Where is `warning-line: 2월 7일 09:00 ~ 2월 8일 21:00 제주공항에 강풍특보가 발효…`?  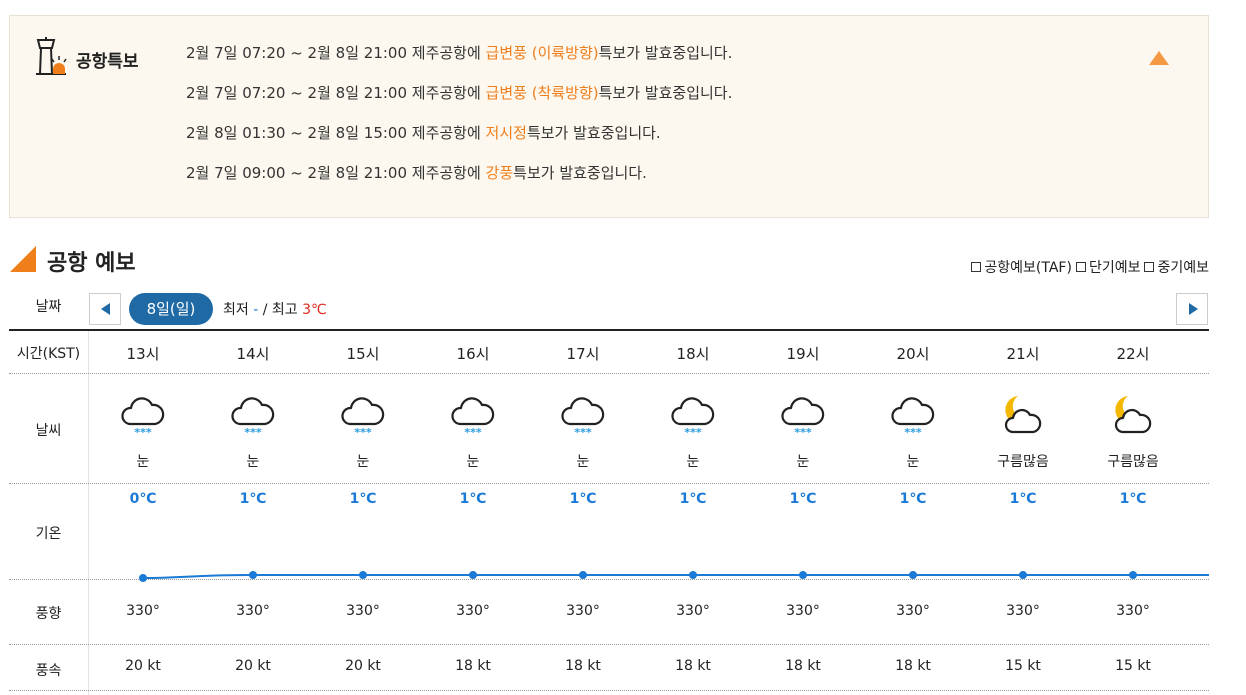
warning-line: 2월 7일 09:00 ~ 2월 8일 21:00 제주공항에 강풍특보가 발효… is located at coordinates (416, 173).